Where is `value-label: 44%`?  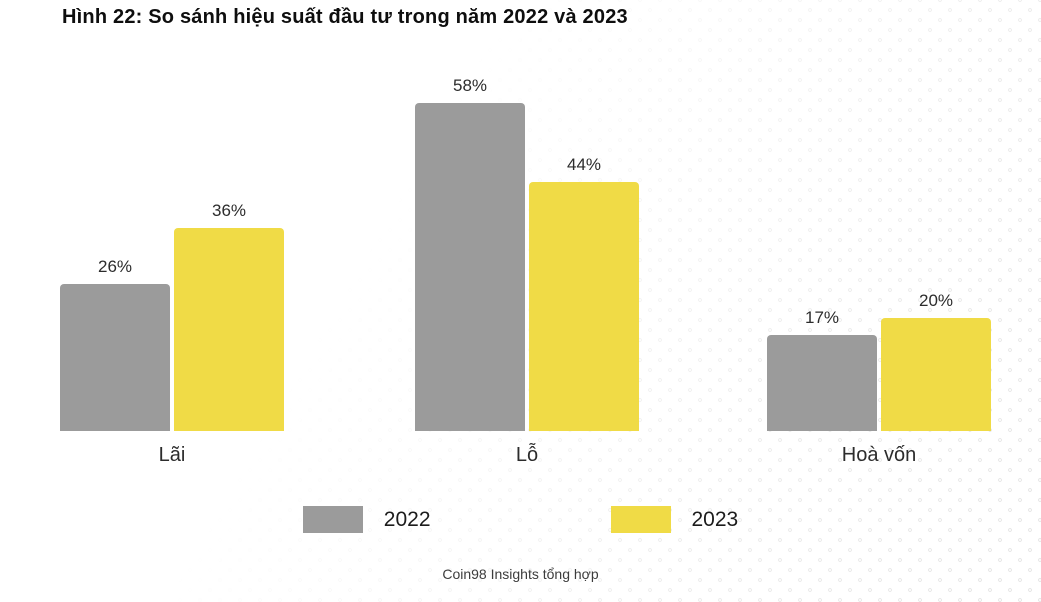 value-label: 44% is located at coordinates (584, 164).